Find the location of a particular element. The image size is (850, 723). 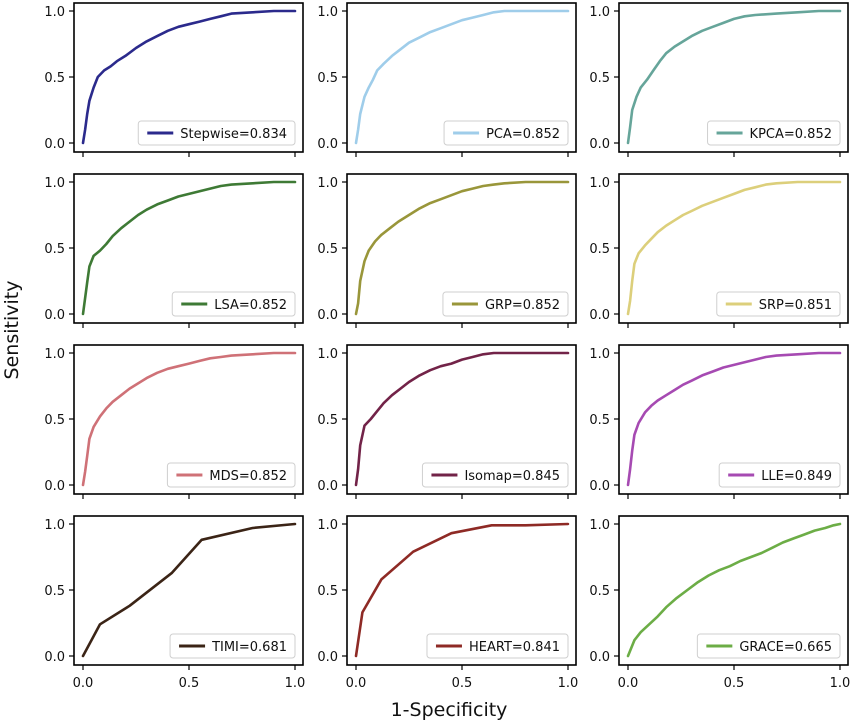

roc-panel-9: 0.0 0.5 1.0 LLE=0.849 is located at coordinates (719, 421).